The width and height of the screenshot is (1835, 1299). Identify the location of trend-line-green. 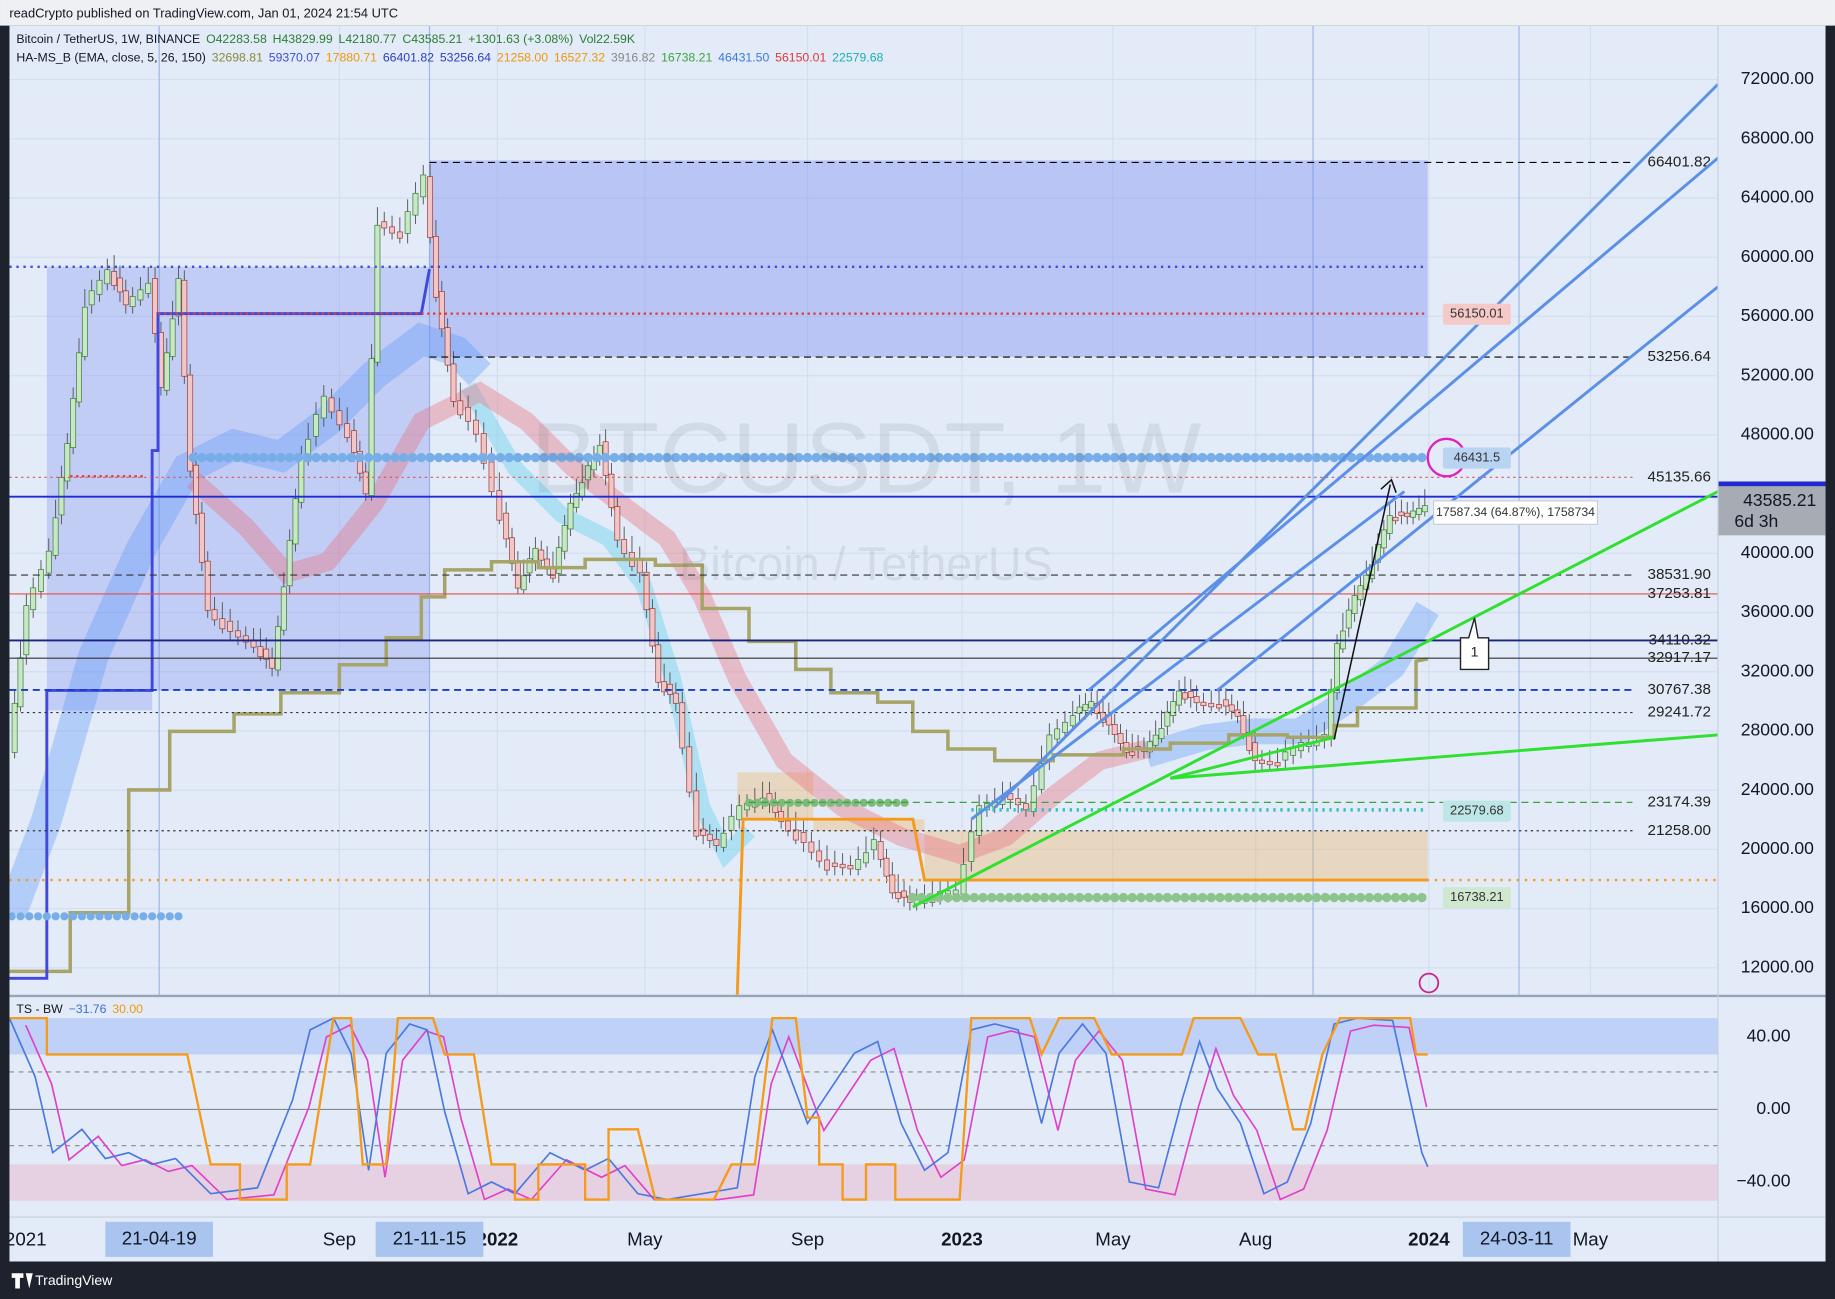
(1444, 756).